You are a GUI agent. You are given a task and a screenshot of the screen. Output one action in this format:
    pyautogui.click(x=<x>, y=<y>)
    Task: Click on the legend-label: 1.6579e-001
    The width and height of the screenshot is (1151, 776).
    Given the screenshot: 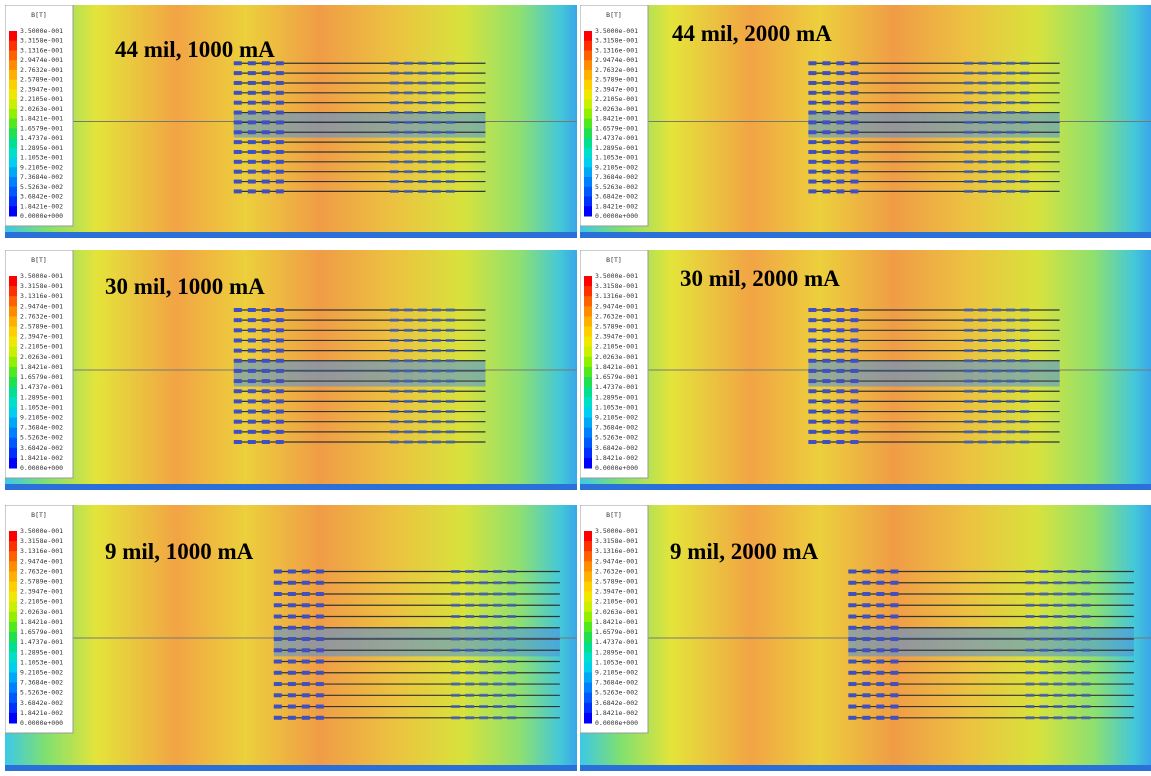 What is the action you would take?
    pyautogui.click(x=41, y=128)
    